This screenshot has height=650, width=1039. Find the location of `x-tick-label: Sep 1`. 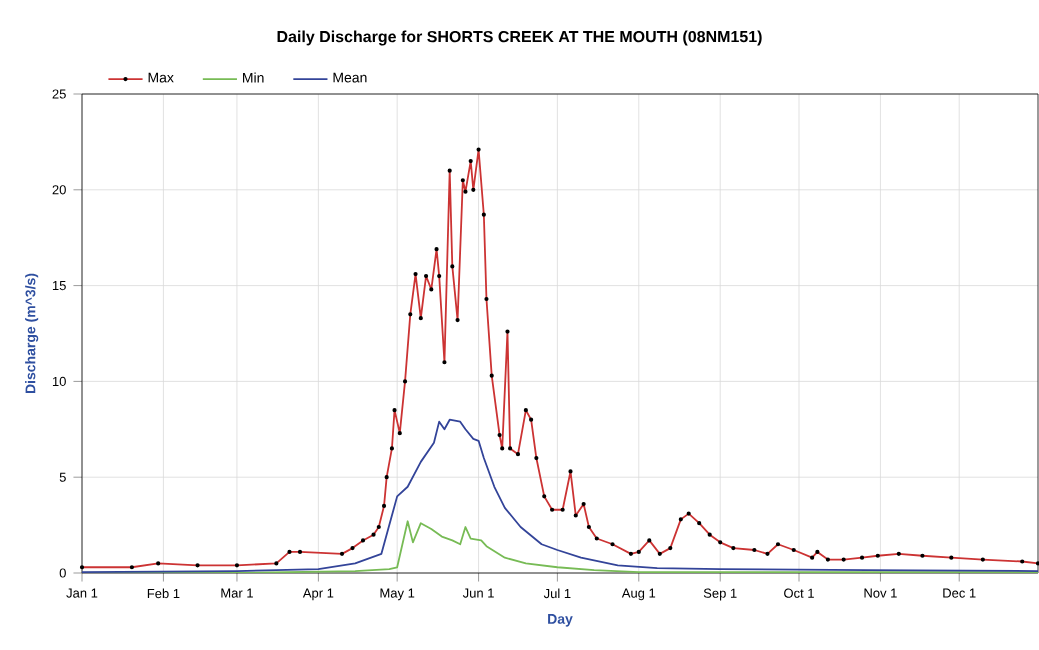

x-tick-label: Sep 1 is located at coordinates (720, 594).